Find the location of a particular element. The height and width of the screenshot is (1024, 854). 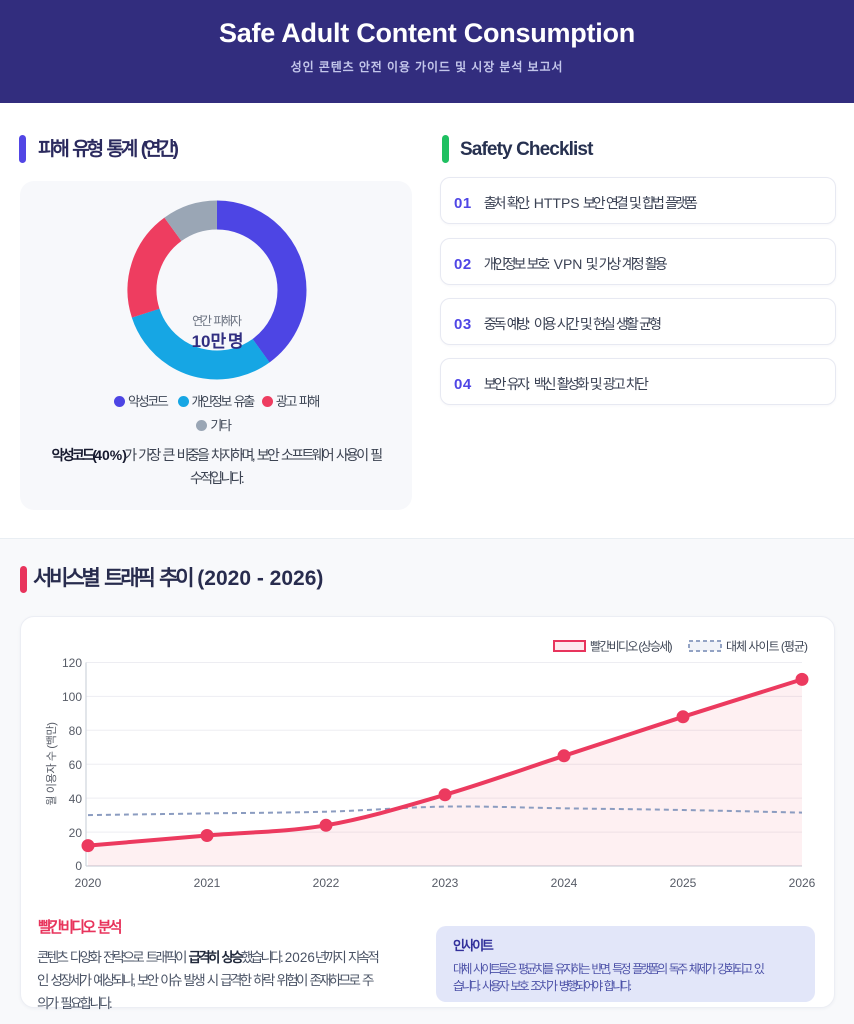

svg-text: 2024 is located at coordinates (564, 883).